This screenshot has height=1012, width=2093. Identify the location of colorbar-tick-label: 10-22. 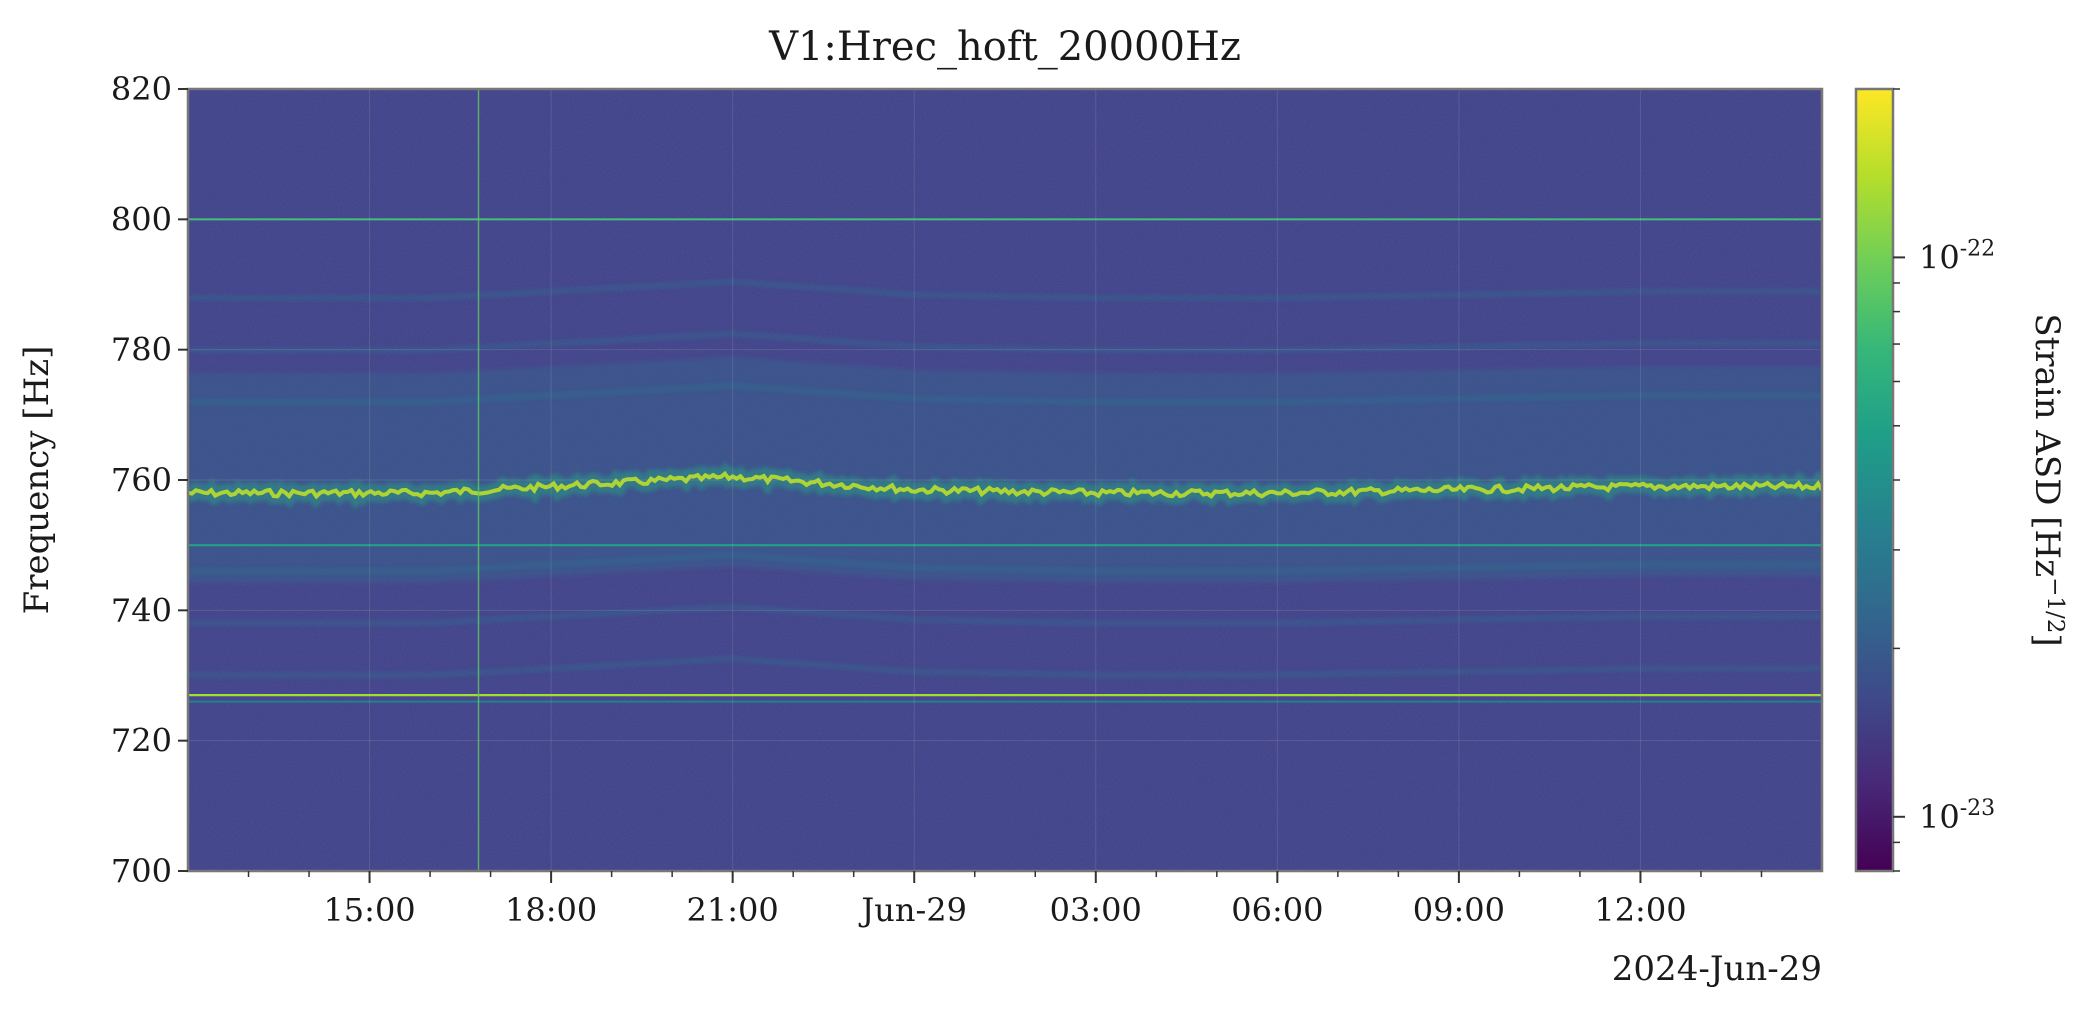
(1957, 256).